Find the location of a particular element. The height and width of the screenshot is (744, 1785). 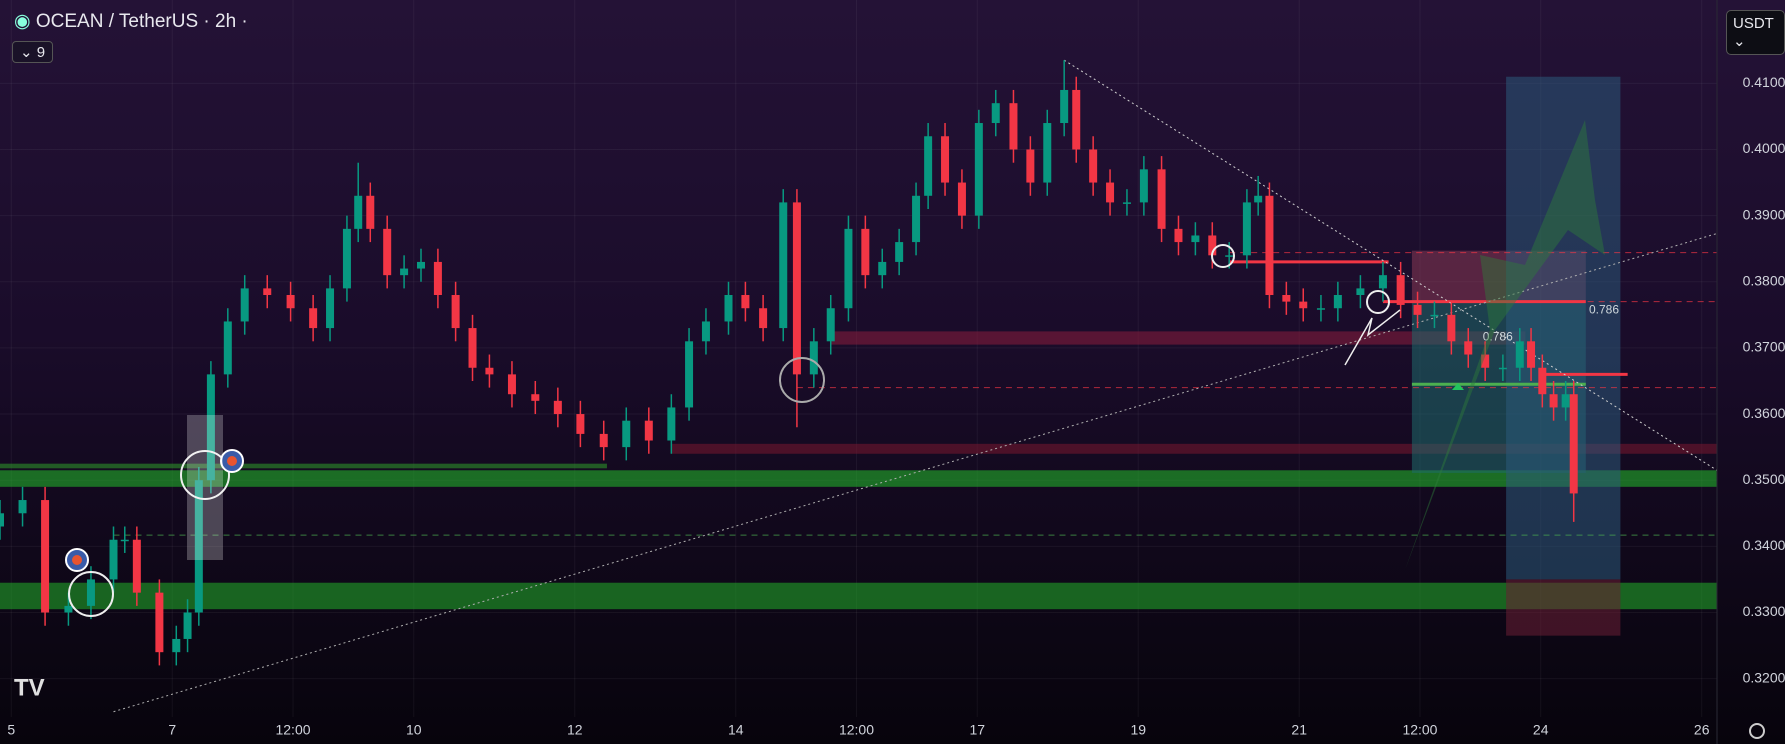

marker-circle is located at coordinates (1223, 256).